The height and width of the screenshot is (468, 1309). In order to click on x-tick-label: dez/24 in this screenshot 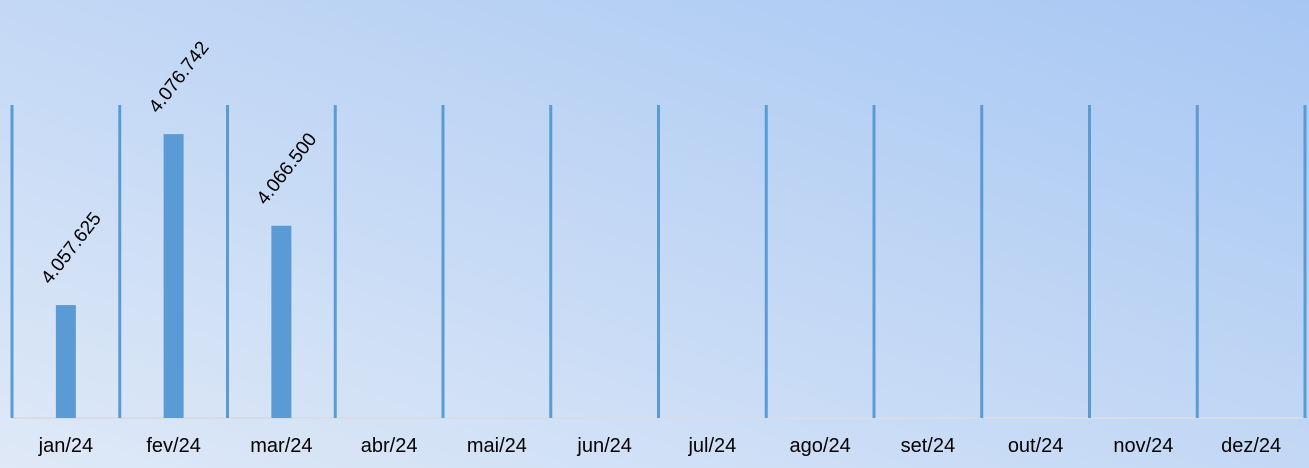, I will do `click(1251, 446)`.